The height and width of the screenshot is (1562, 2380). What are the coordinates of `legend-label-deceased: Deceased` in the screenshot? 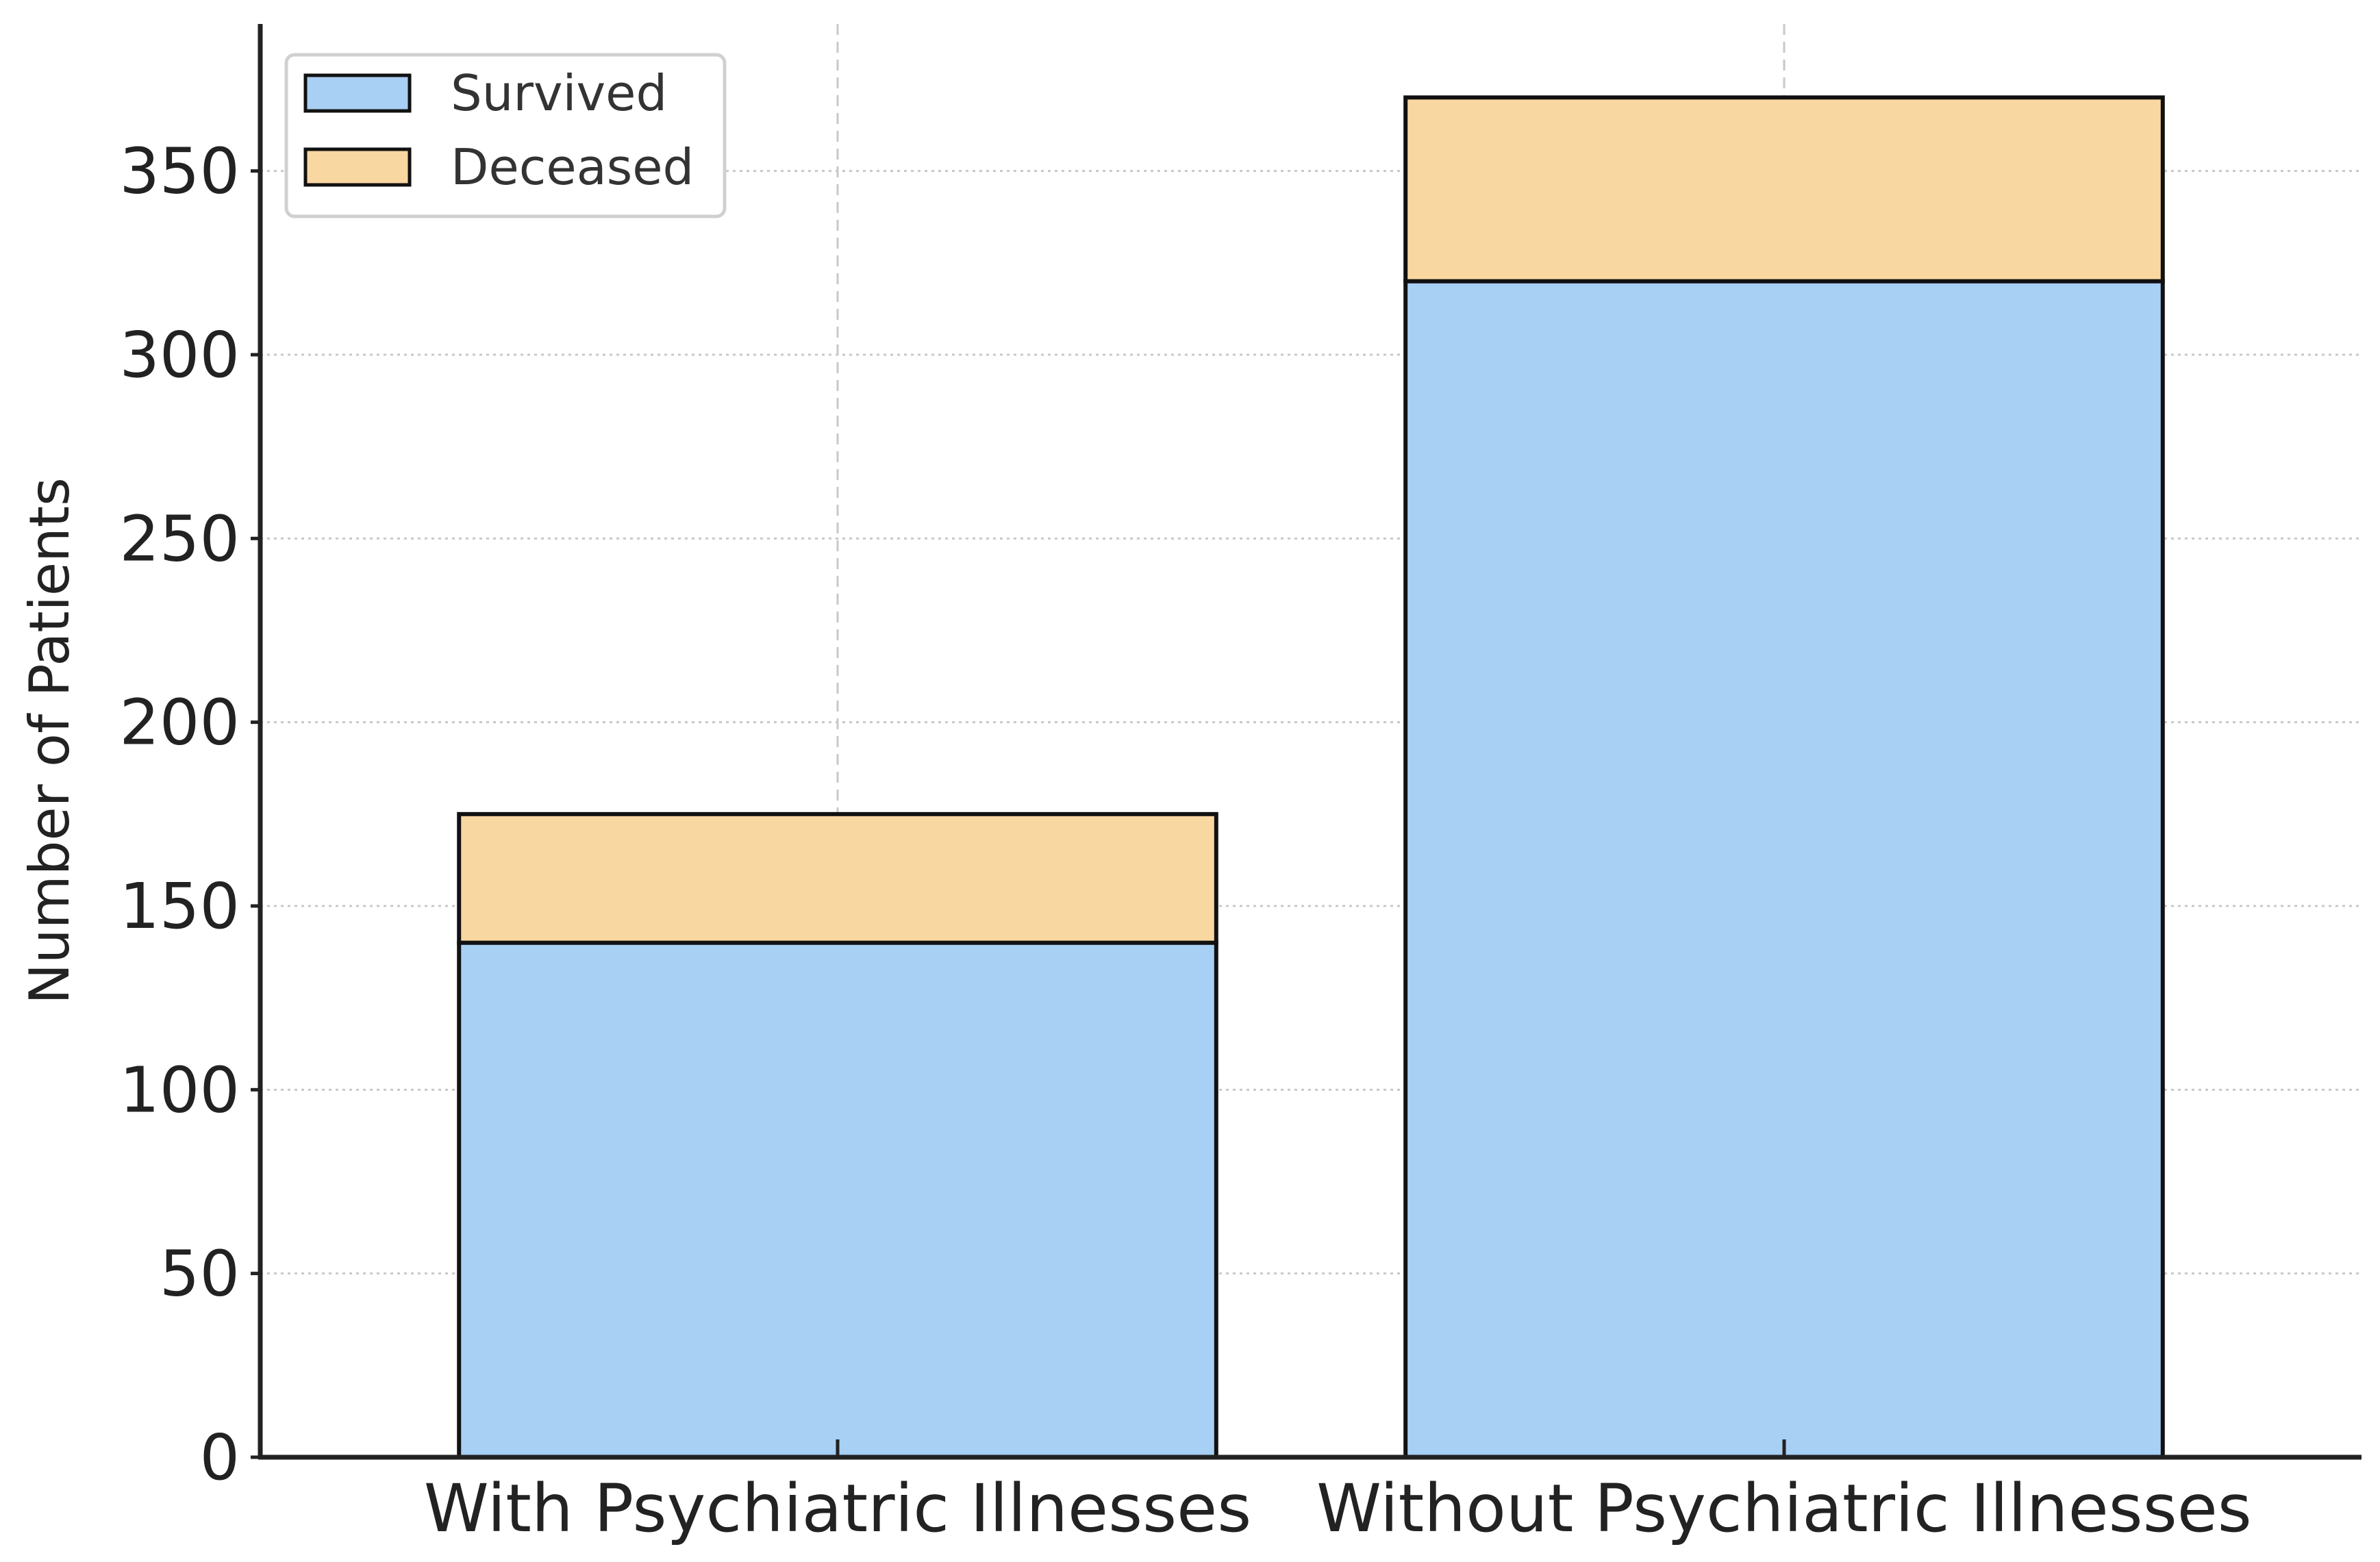 It's located at (572, 167).